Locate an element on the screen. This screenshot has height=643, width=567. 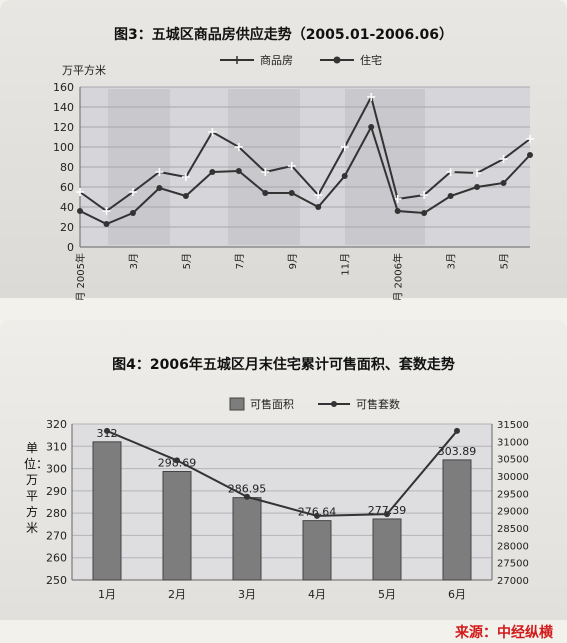
legend-item: 可售面积 is located at coordinates (261, 404).